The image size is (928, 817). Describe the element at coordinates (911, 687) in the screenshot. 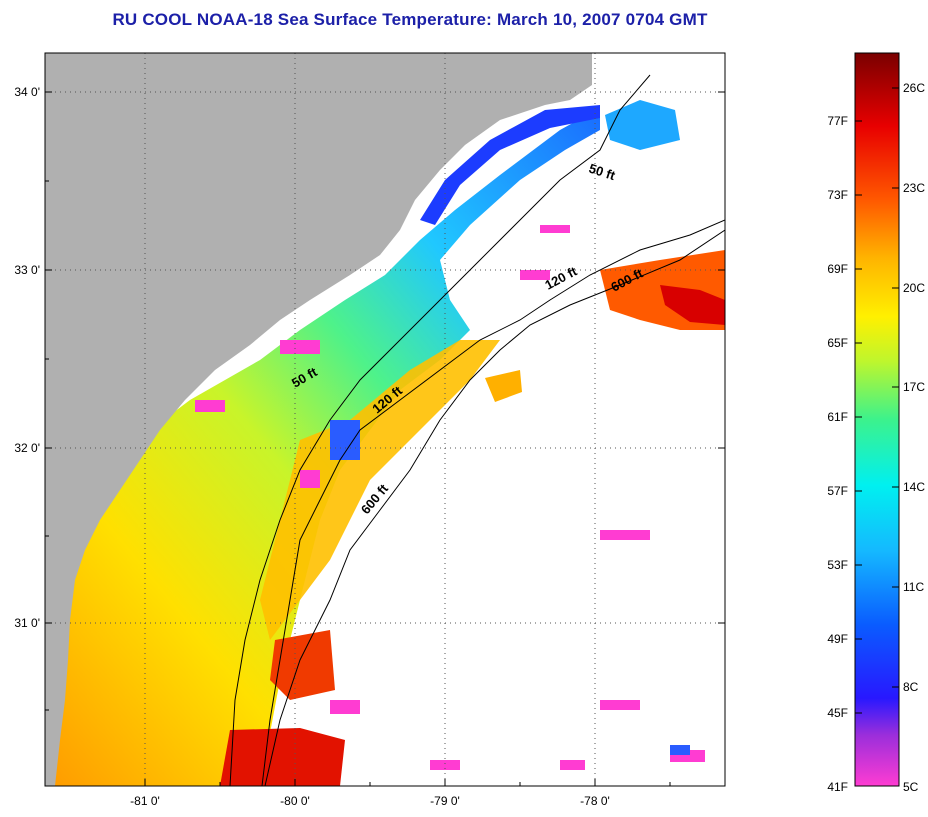

I see `c-label-8: 8C` at that location.